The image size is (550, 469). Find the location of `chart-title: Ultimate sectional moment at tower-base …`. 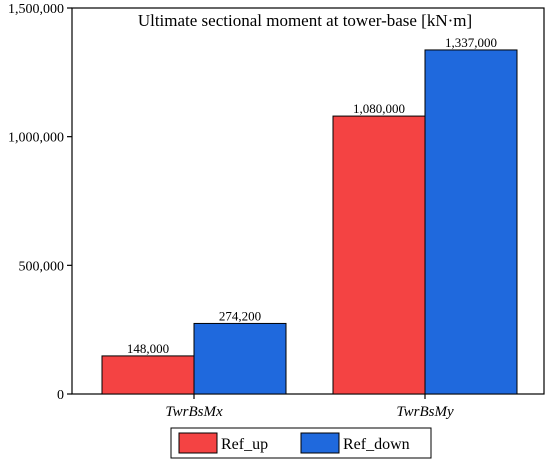

chart-title: Ultimate sectional moment at tower-base … is located at coordinates (305, 20).